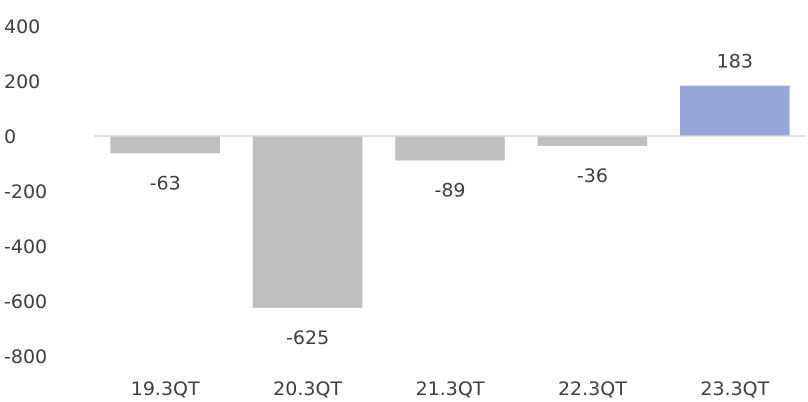 Image resolution: width=808 pixels, height=402 pixels. Describe the element at coordinates (592, 141) in the screenshot. I see `bar-22-3qt` at that location.